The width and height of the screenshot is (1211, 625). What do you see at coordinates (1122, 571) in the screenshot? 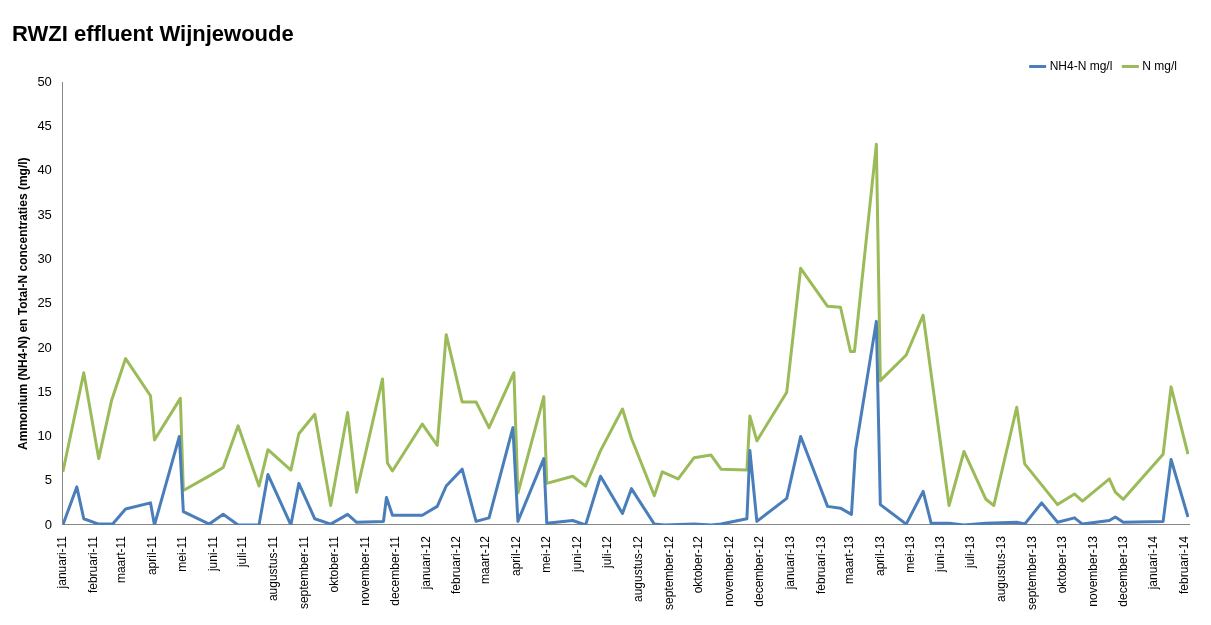
I see `x-tick-label: december-13` at bounding box center [1122, 571].